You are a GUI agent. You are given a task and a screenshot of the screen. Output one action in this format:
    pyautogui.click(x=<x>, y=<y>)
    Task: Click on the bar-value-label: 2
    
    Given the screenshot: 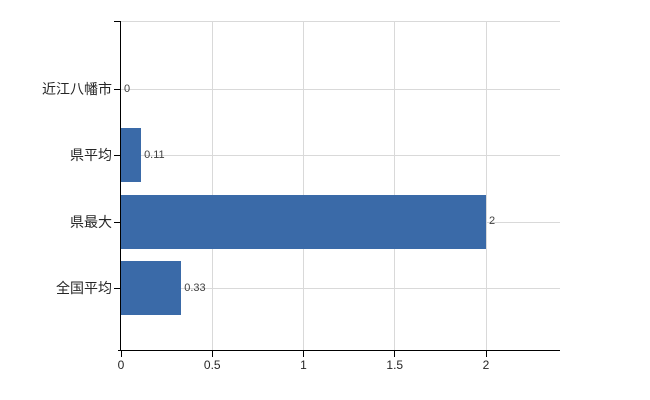 What is the action you would take?
    pyautogui.click(x=492, y=221)
    